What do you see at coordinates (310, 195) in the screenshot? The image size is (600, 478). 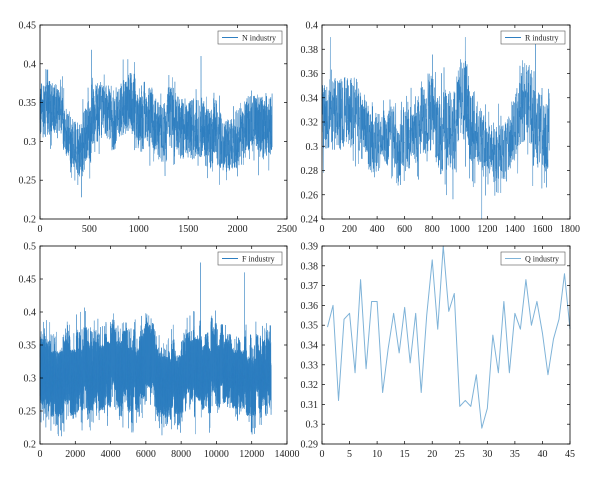 I see `y-tick-label: 0.26` at bounding box center [310, 195].